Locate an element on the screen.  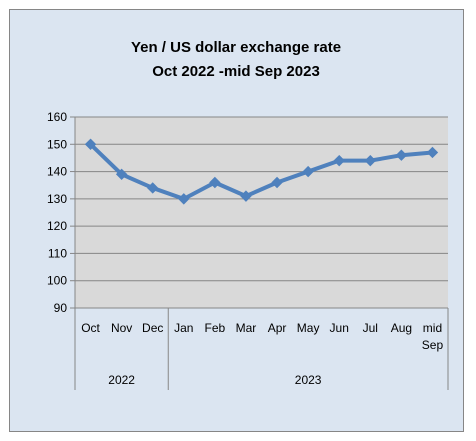
chart-title: Yen / US dollar exchange rate is located at coordinates (236, 47).